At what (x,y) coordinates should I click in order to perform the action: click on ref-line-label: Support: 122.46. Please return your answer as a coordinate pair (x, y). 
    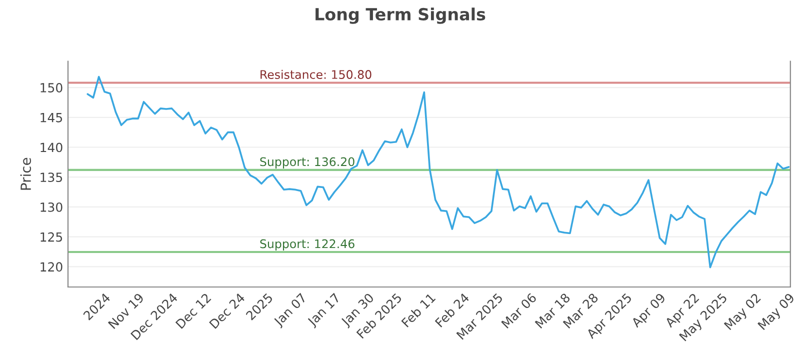
    Looking at the image, I should click on (307, 245).